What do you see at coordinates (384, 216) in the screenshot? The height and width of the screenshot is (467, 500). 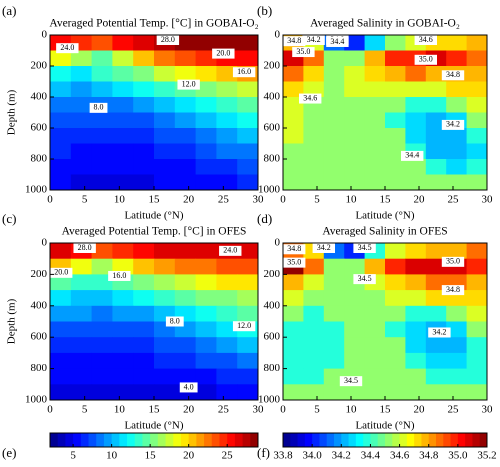 I see `x-axis-label: Latitude (°N)` at bounding box center [384, 216].